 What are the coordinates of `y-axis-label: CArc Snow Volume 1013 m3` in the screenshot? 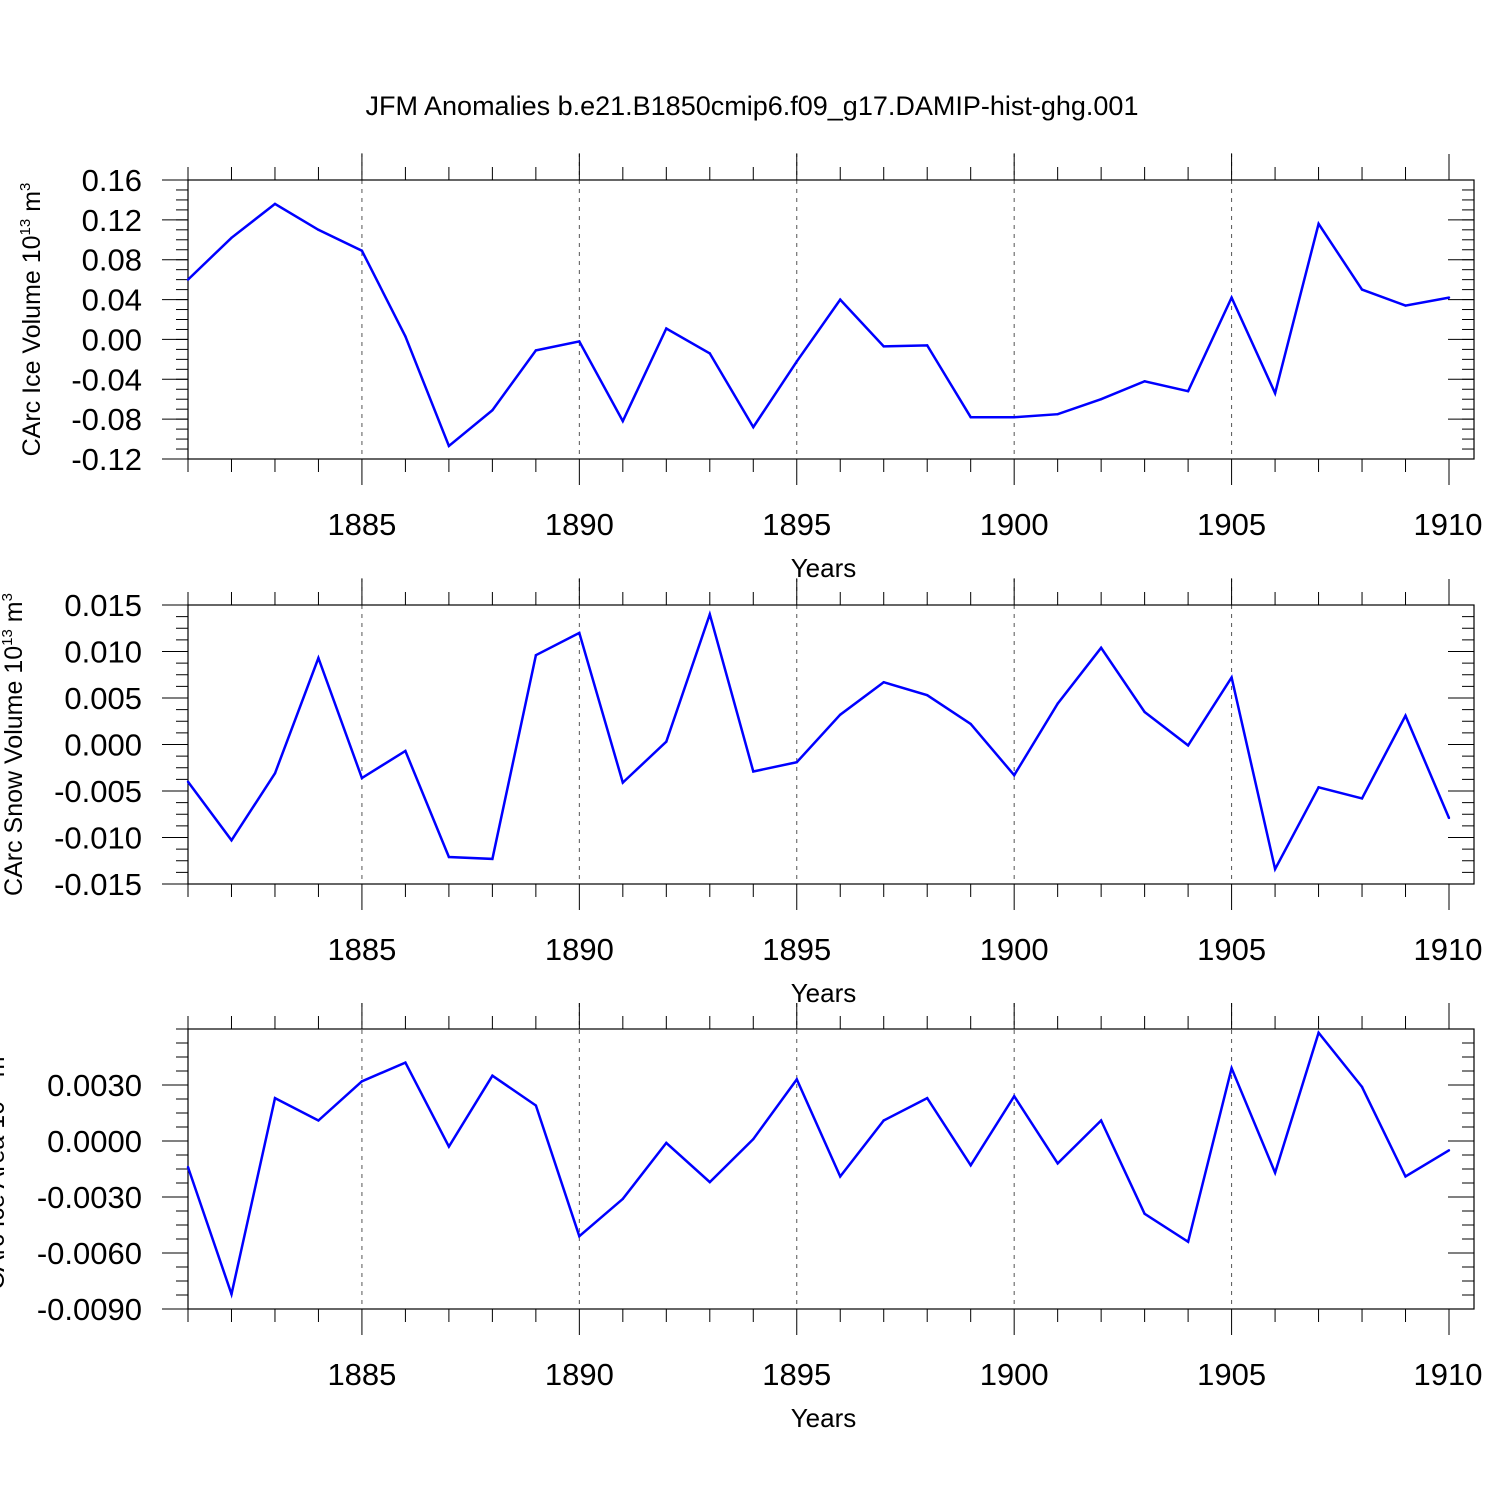 It's located at (14, 744).